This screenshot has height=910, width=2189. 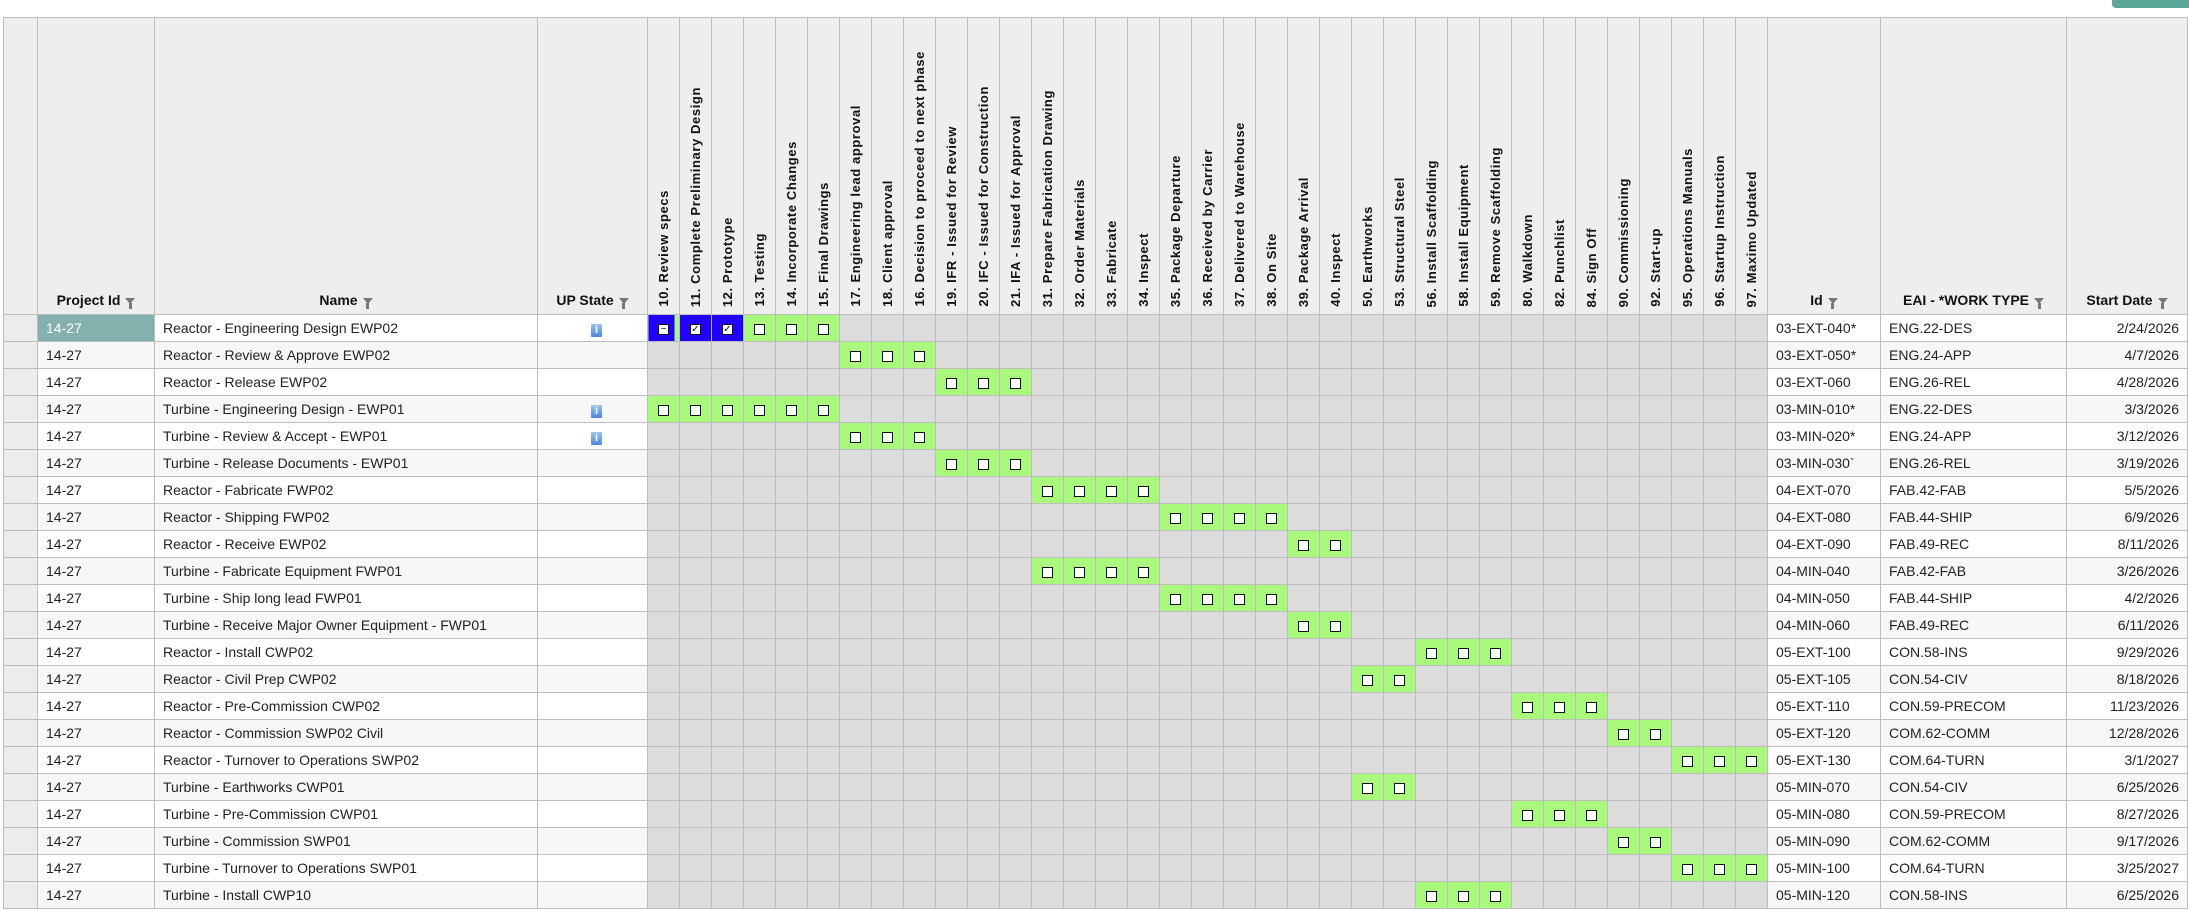 What do you see at coordinates (346, 544) in the screenshot?
I see `name-cell: Reactor - Receive EWP02` at bounding box center [346, 544].